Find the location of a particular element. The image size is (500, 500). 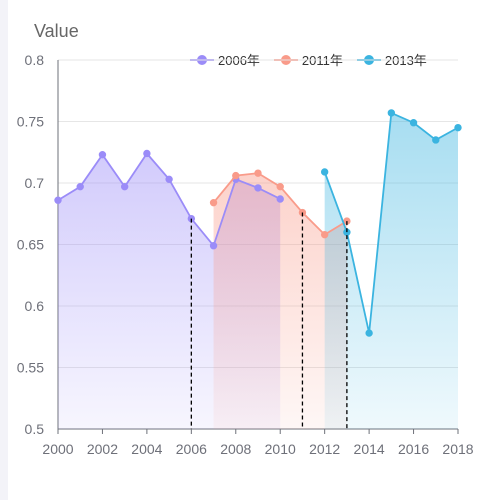

x-tick-label: 2012 is located at coordinates (324, 449).